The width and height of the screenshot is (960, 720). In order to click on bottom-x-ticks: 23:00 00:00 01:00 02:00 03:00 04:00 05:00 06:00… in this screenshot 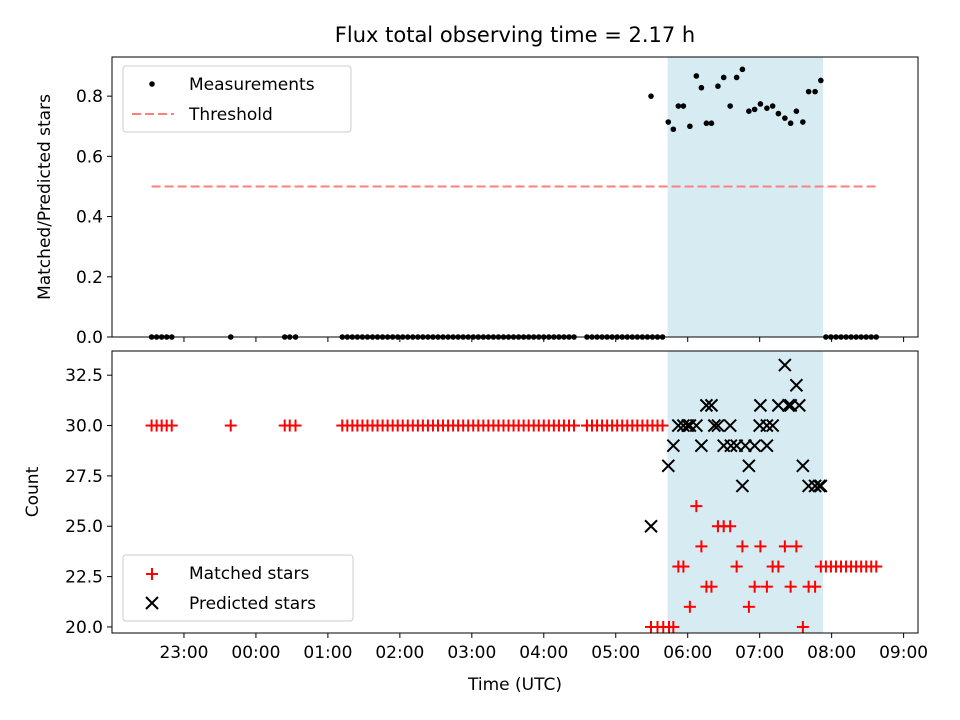, I will do `click(543, 648)`.